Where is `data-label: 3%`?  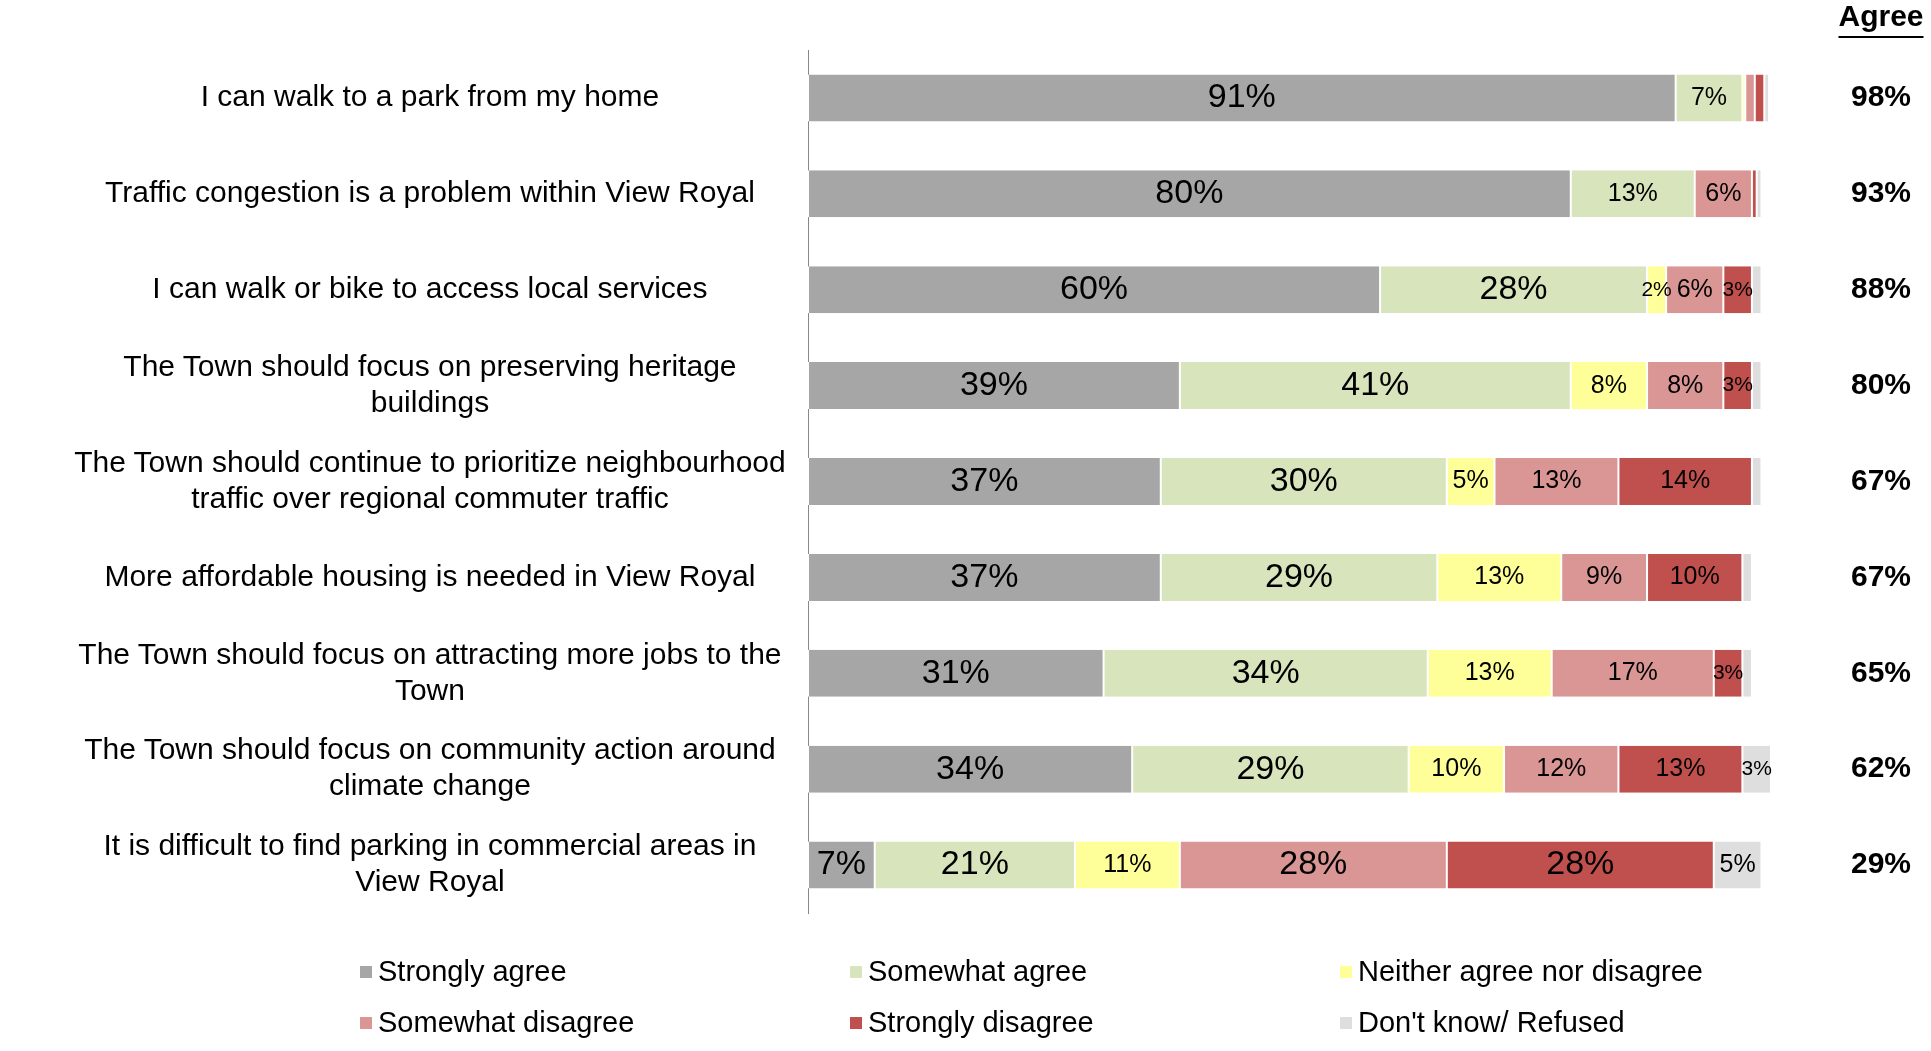 data-label: 3% is located at coordinates (1756, 767).